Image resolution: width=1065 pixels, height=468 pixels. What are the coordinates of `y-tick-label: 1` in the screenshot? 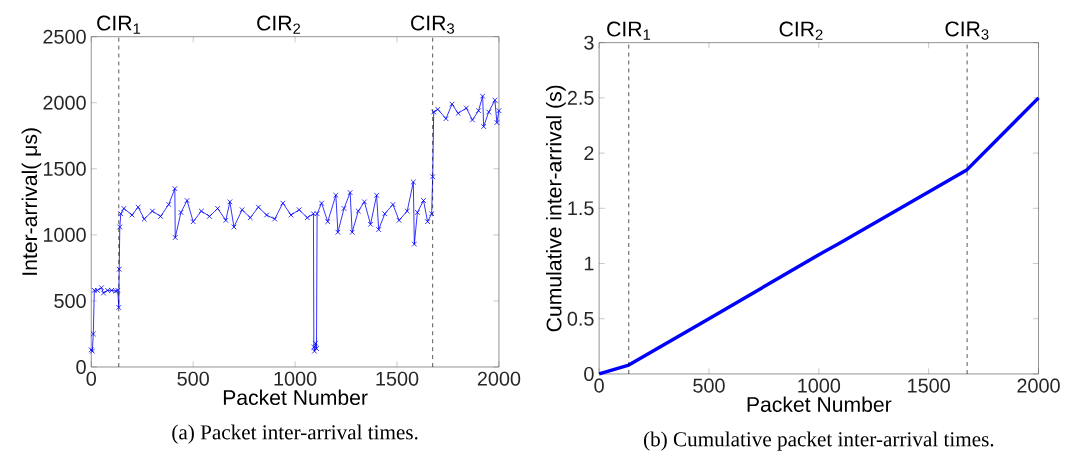 It's located at (589, 263).